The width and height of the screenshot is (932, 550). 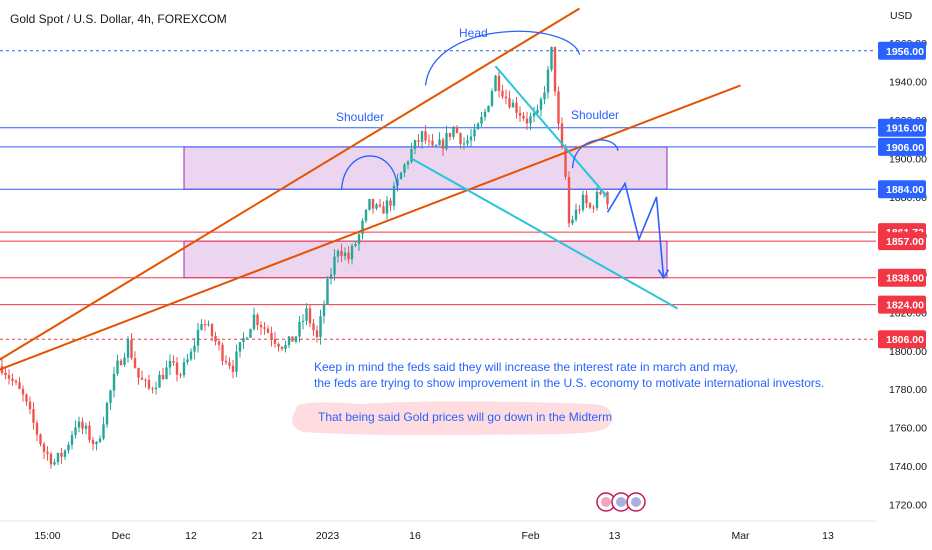 I want to click on chart-title: Gold Spot / U.S. Dollar, 4h, FOREXCOM, so click(x=118, y=19).